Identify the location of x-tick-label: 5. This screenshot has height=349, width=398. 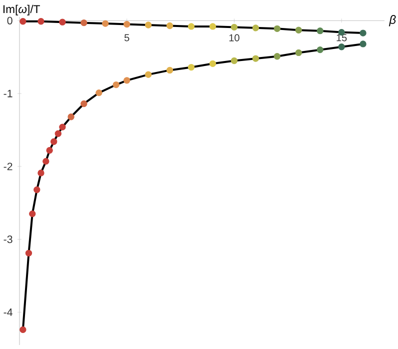
(127, 38).